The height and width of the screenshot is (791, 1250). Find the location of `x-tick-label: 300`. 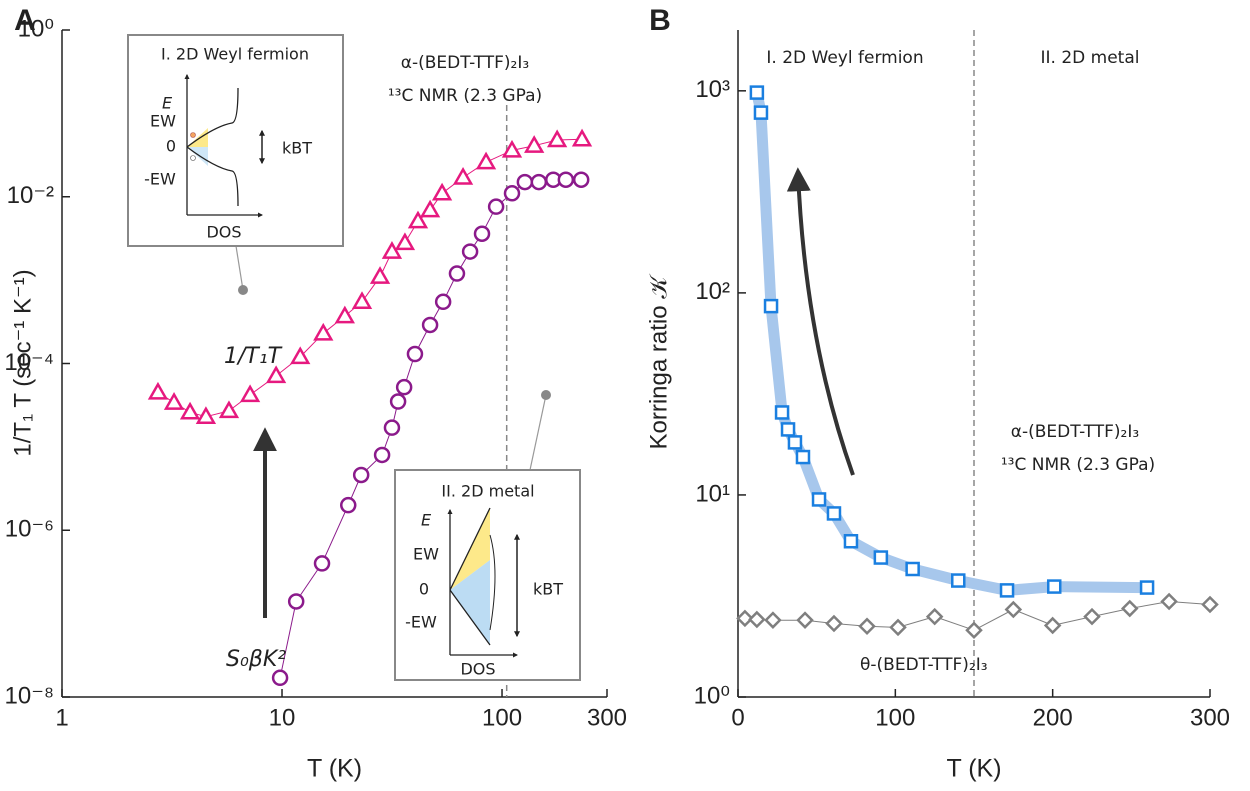

x-tick-label: 300 is located at coordinates (1210, 717).